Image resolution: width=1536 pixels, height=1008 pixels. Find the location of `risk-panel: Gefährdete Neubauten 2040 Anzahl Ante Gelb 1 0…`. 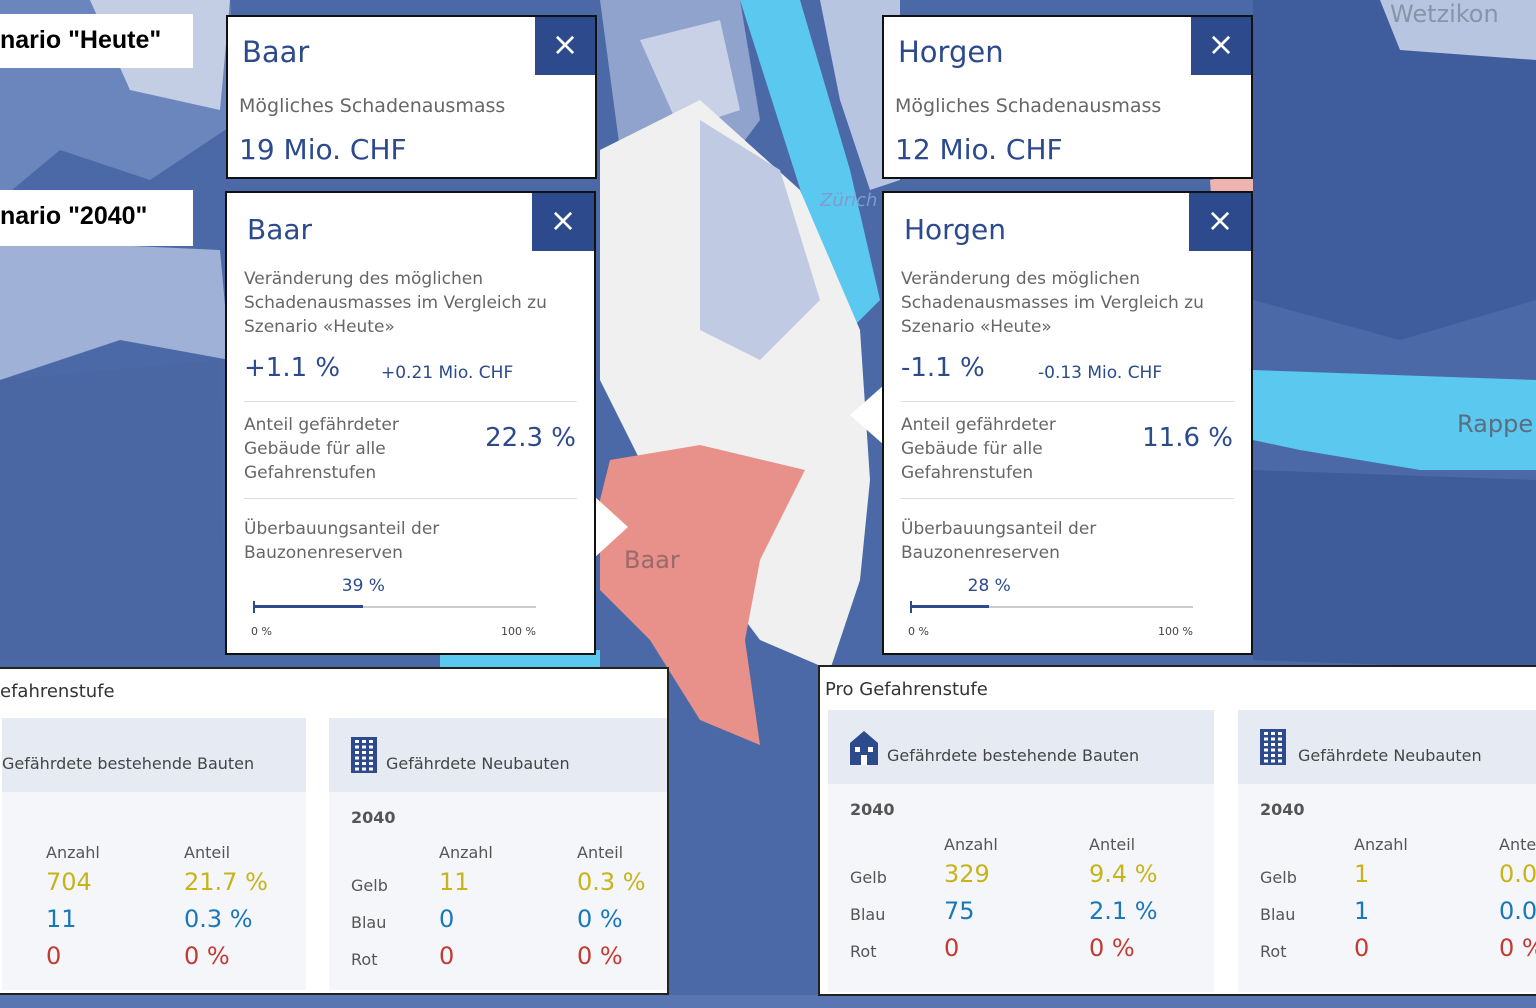

risk-panel: Gefährdete Neubauten 2040 Anzahl Ante Gelb 1 0… is located at coordinates (1387, 851).